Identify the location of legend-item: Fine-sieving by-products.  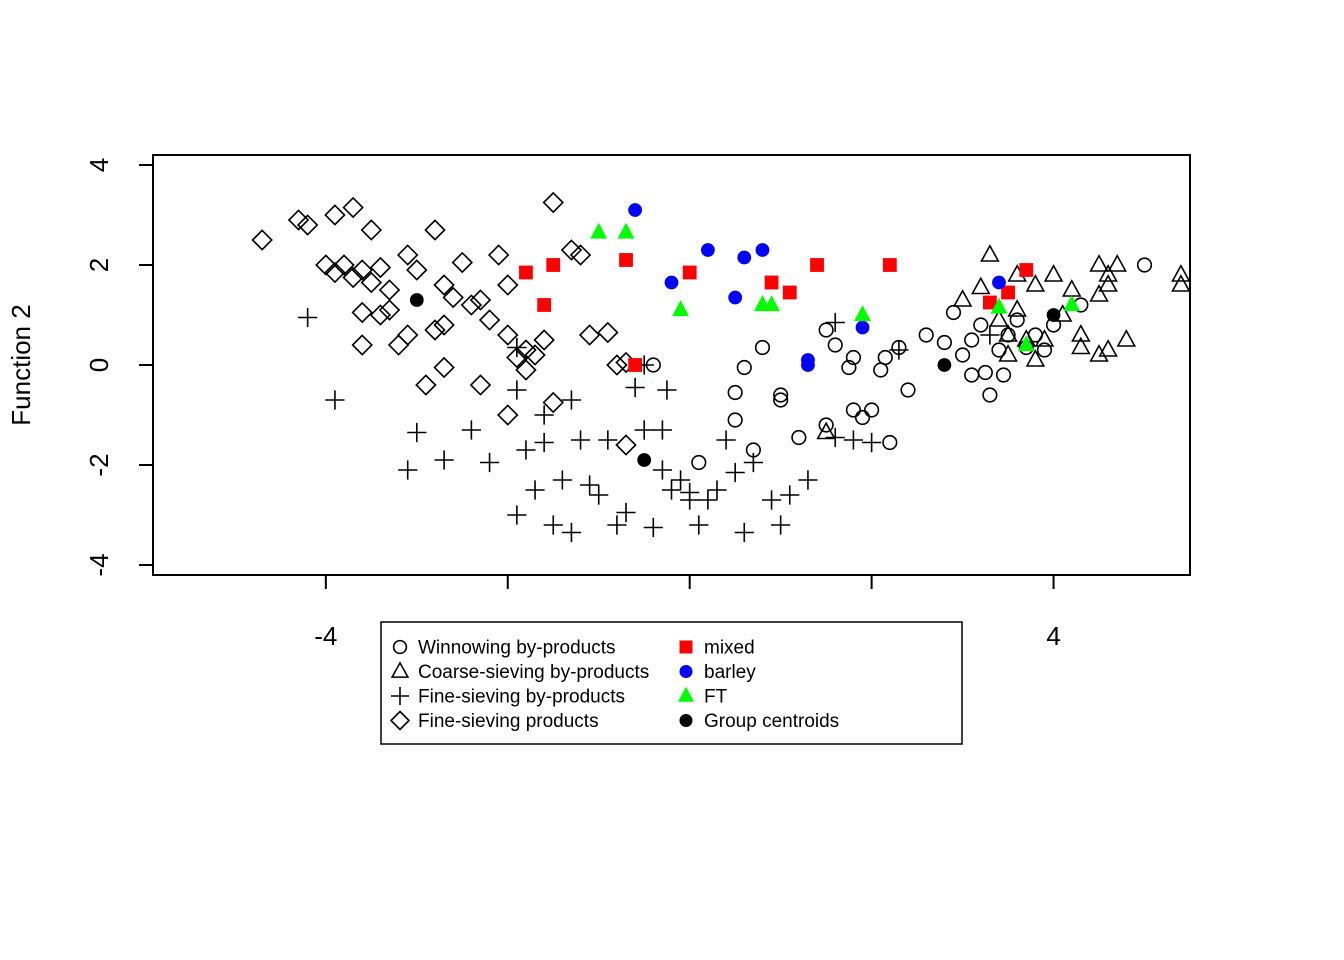
(508, 697).